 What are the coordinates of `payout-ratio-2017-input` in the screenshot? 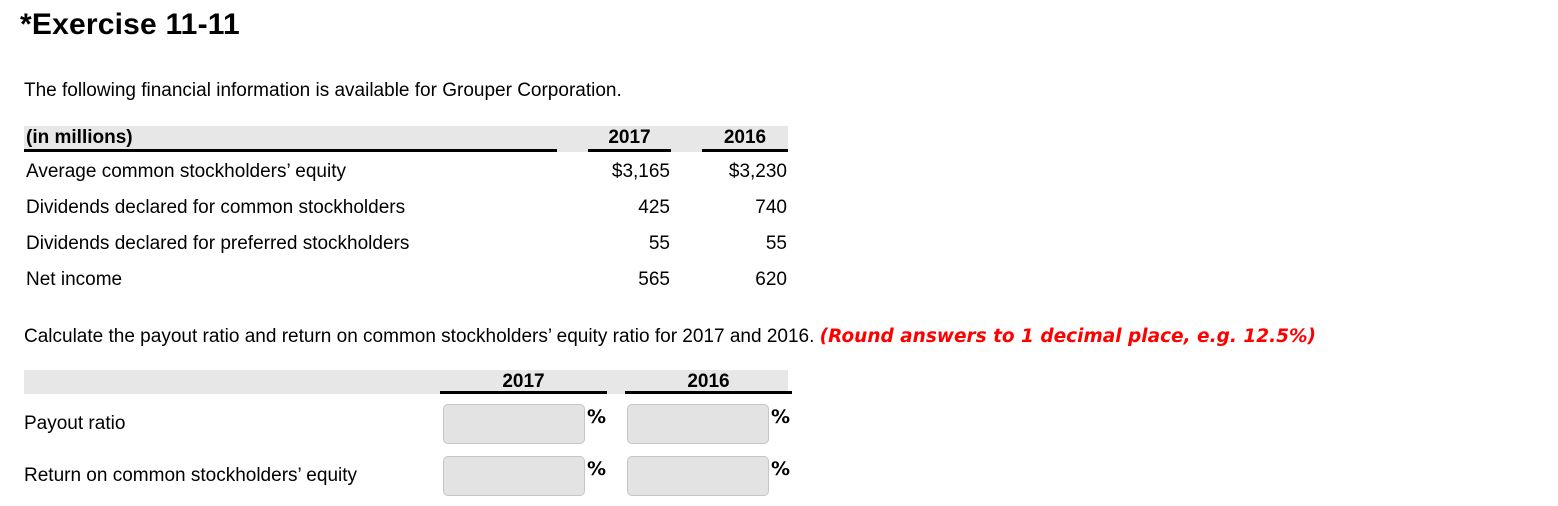 It's located at (514, 424).